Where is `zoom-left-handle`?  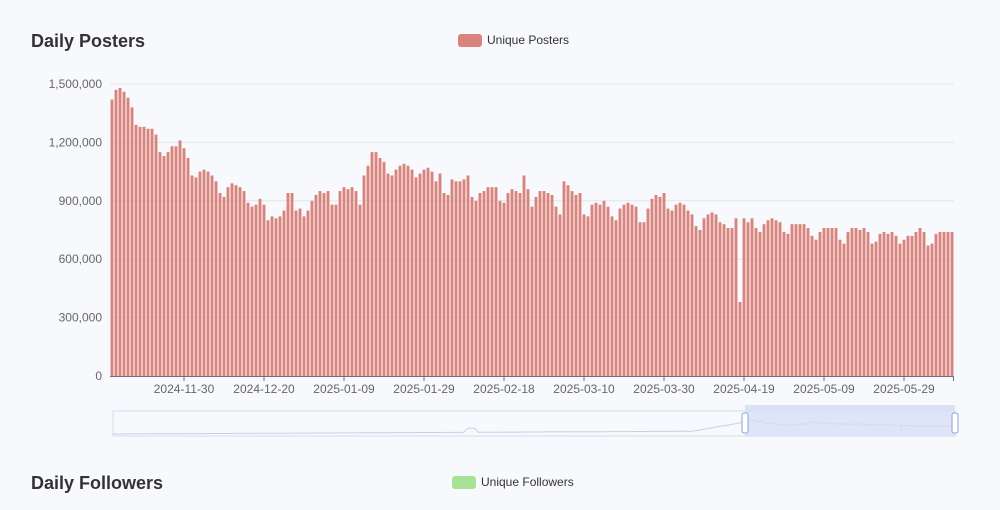
zoom-left-handle is located at coordinates (745, 423).